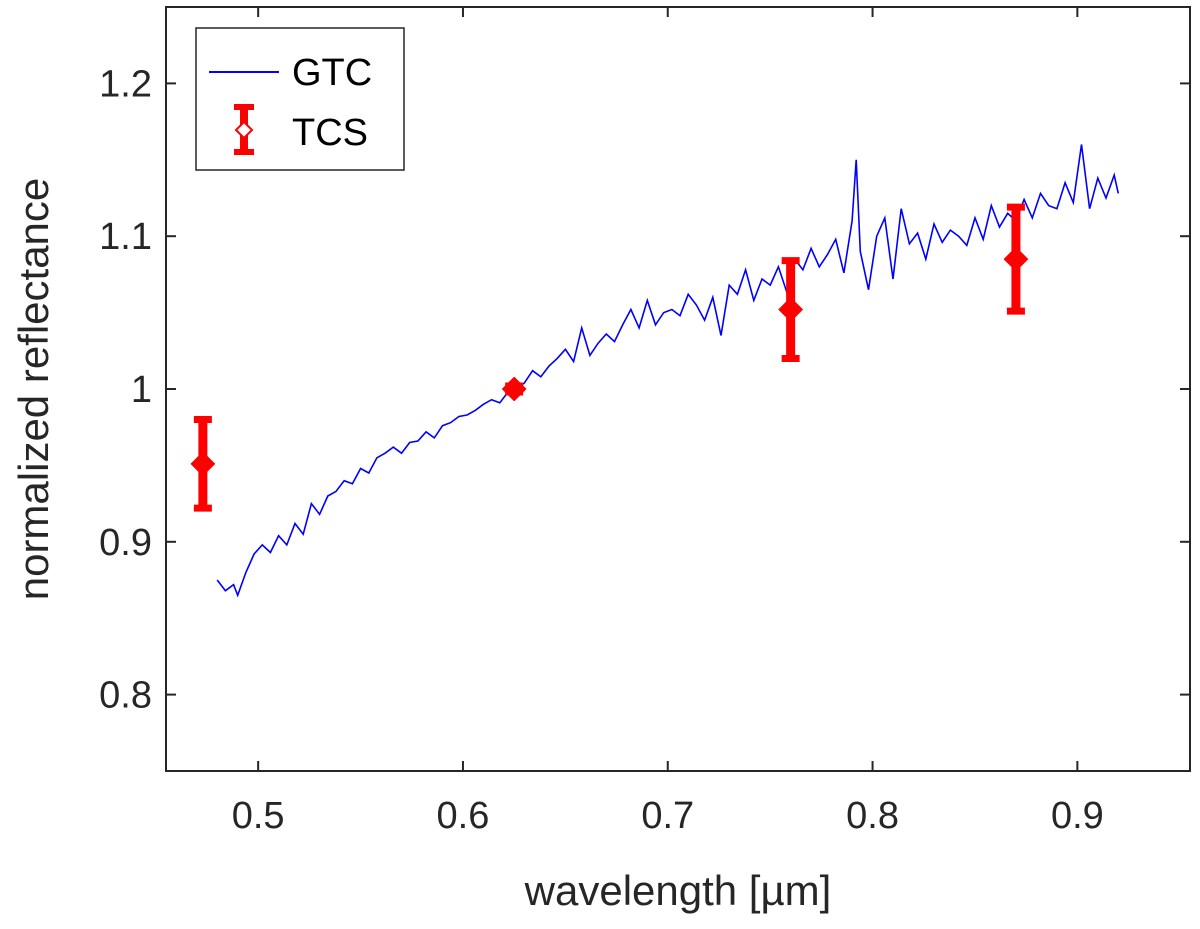 Image resolution: width=1200 pixels, height=929 pixels. Describe the element at coordinates (872, 816) in the screenshot. I see `x-tick-label: 0.8` at that location.